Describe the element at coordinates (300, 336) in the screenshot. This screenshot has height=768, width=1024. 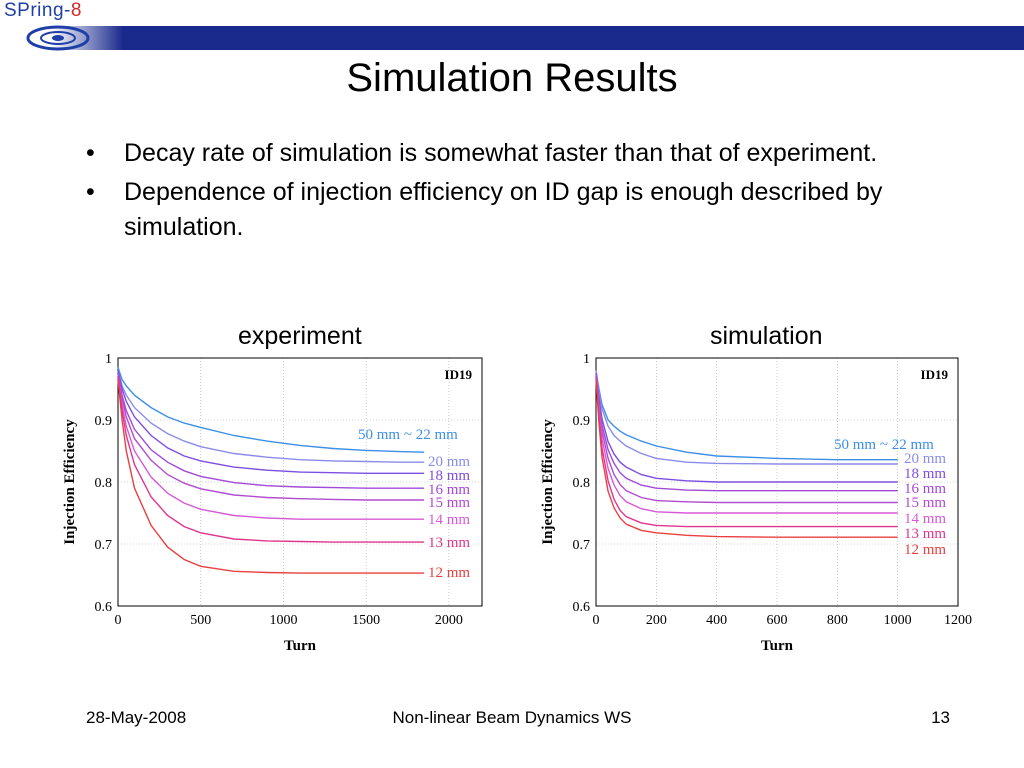
I see `chart-title-experiment: experiment` at that location.